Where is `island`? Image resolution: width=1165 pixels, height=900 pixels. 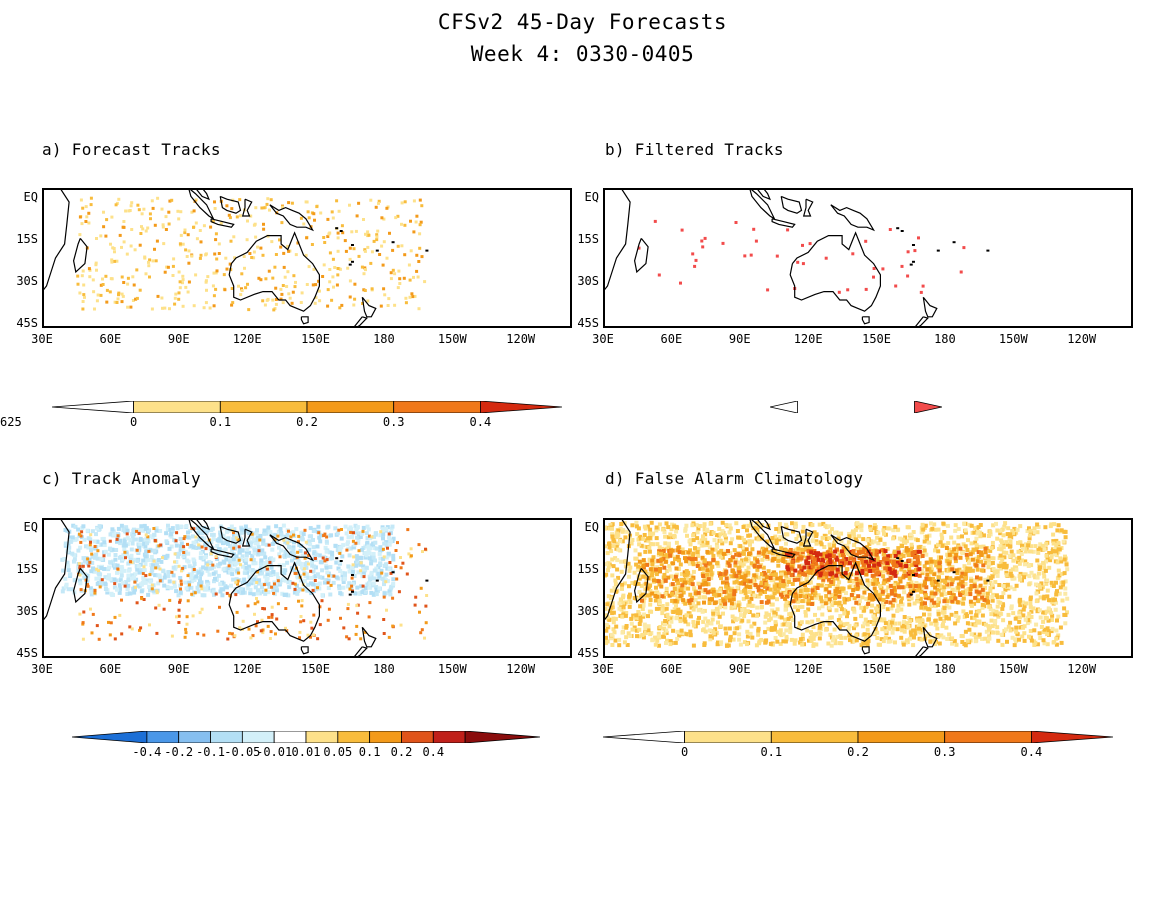
island is located at coordinates (938, 250).